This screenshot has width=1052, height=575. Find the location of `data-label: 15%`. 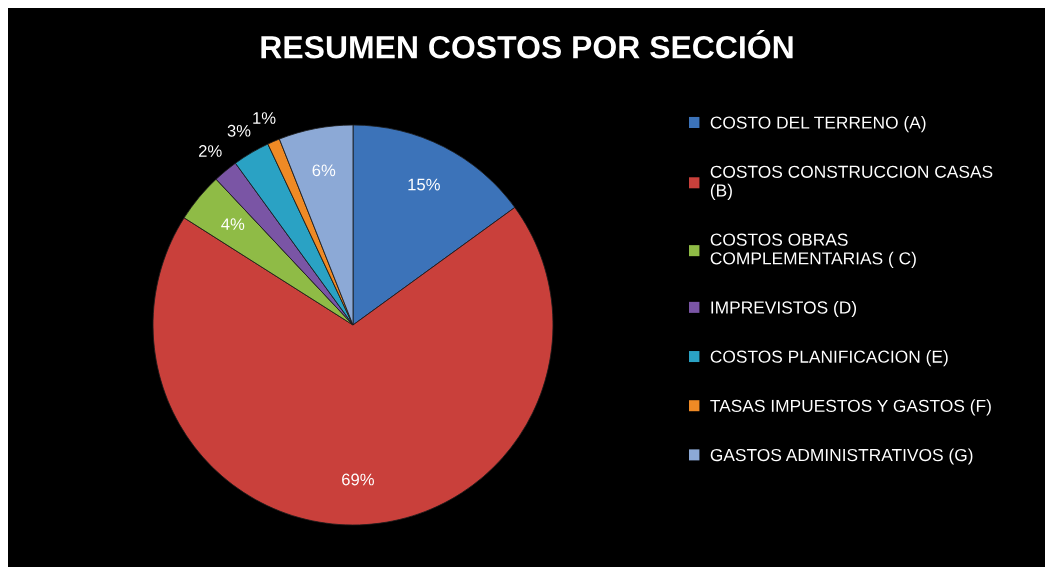

data-label: 15% is located at coordinates (424, 184).